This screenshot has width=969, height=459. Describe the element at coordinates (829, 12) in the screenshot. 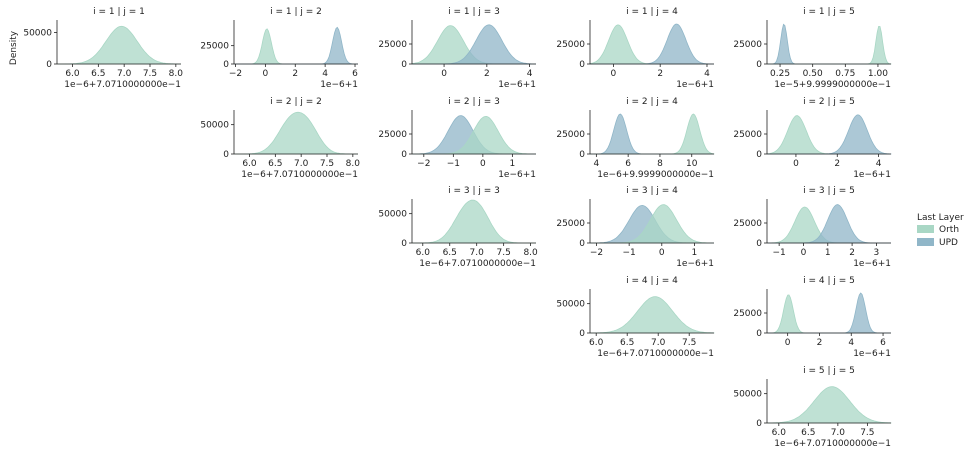

I see `panel-title: i = 1 | j = 5` at that location.